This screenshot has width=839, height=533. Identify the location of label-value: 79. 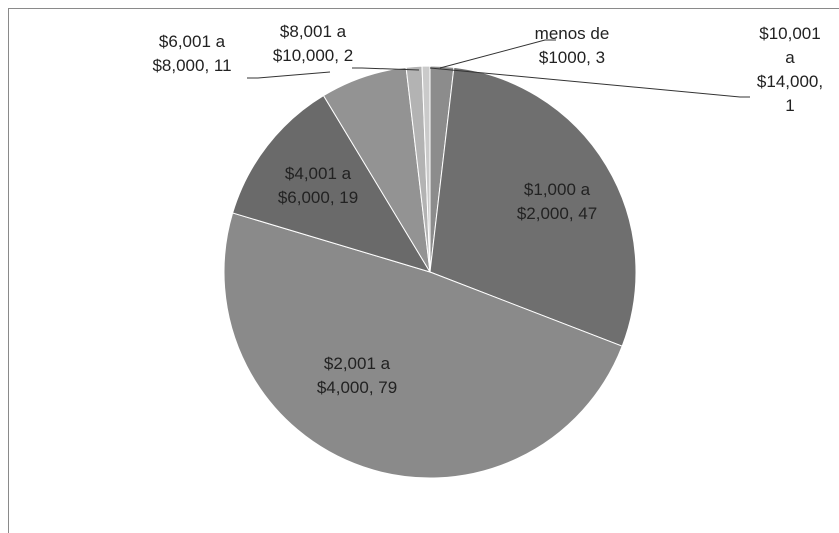
(388, 387).